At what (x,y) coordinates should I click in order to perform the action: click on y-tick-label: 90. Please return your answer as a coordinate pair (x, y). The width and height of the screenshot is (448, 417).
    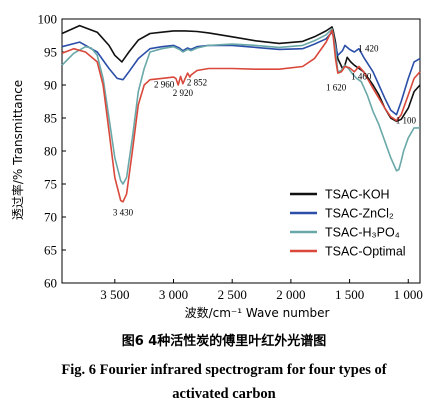
    Looking at the image, I should click on (50, 85).